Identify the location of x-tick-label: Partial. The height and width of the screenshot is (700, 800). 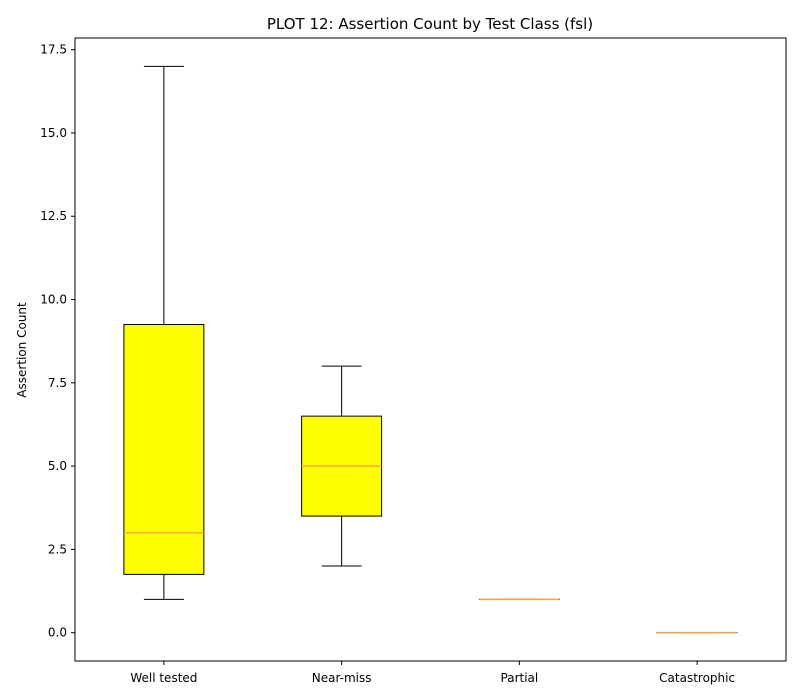
(520, 678).